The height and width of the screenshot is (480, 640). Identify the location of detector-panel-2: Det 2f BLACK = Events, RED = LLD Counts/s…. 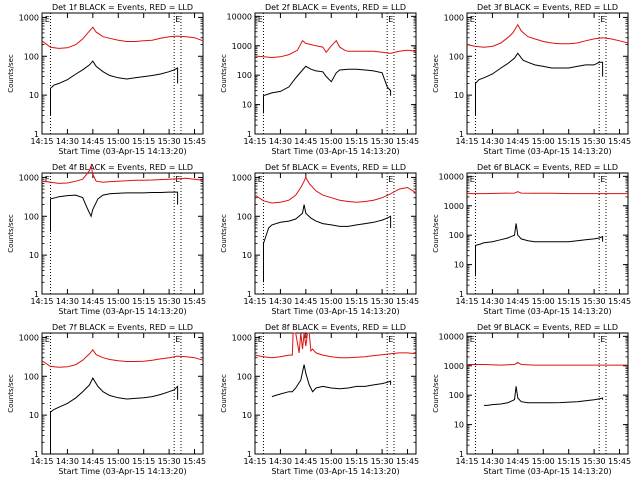
(319, 79).